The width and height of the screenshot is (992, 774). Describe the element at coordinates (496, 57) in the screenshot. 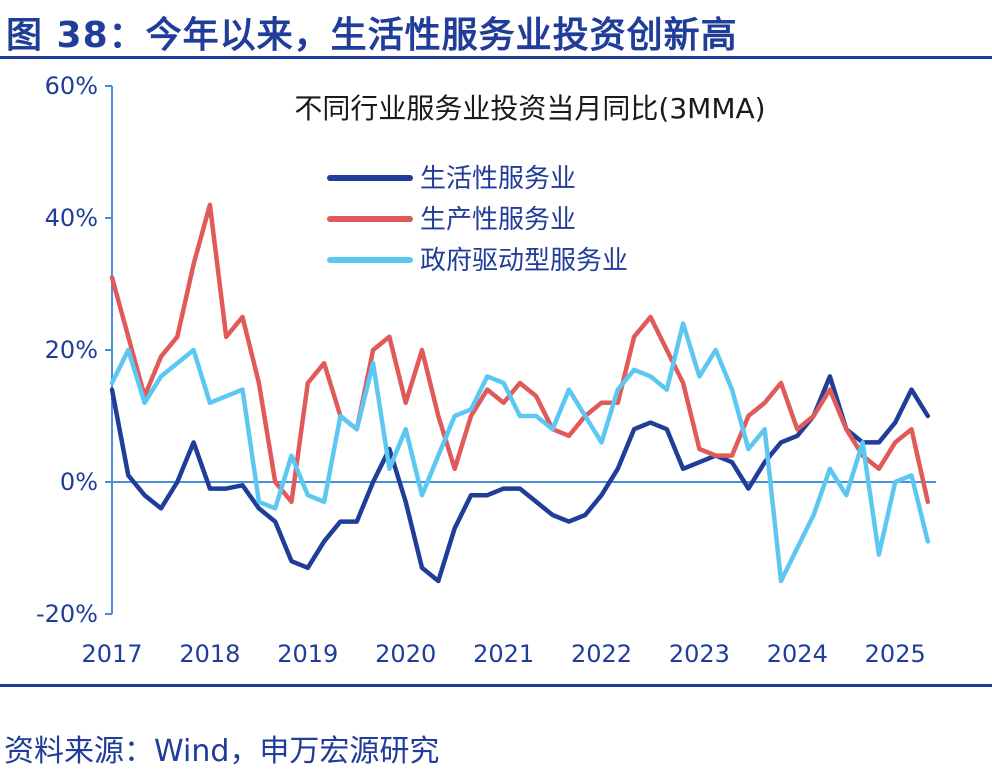

I see `header-rule` at that location.